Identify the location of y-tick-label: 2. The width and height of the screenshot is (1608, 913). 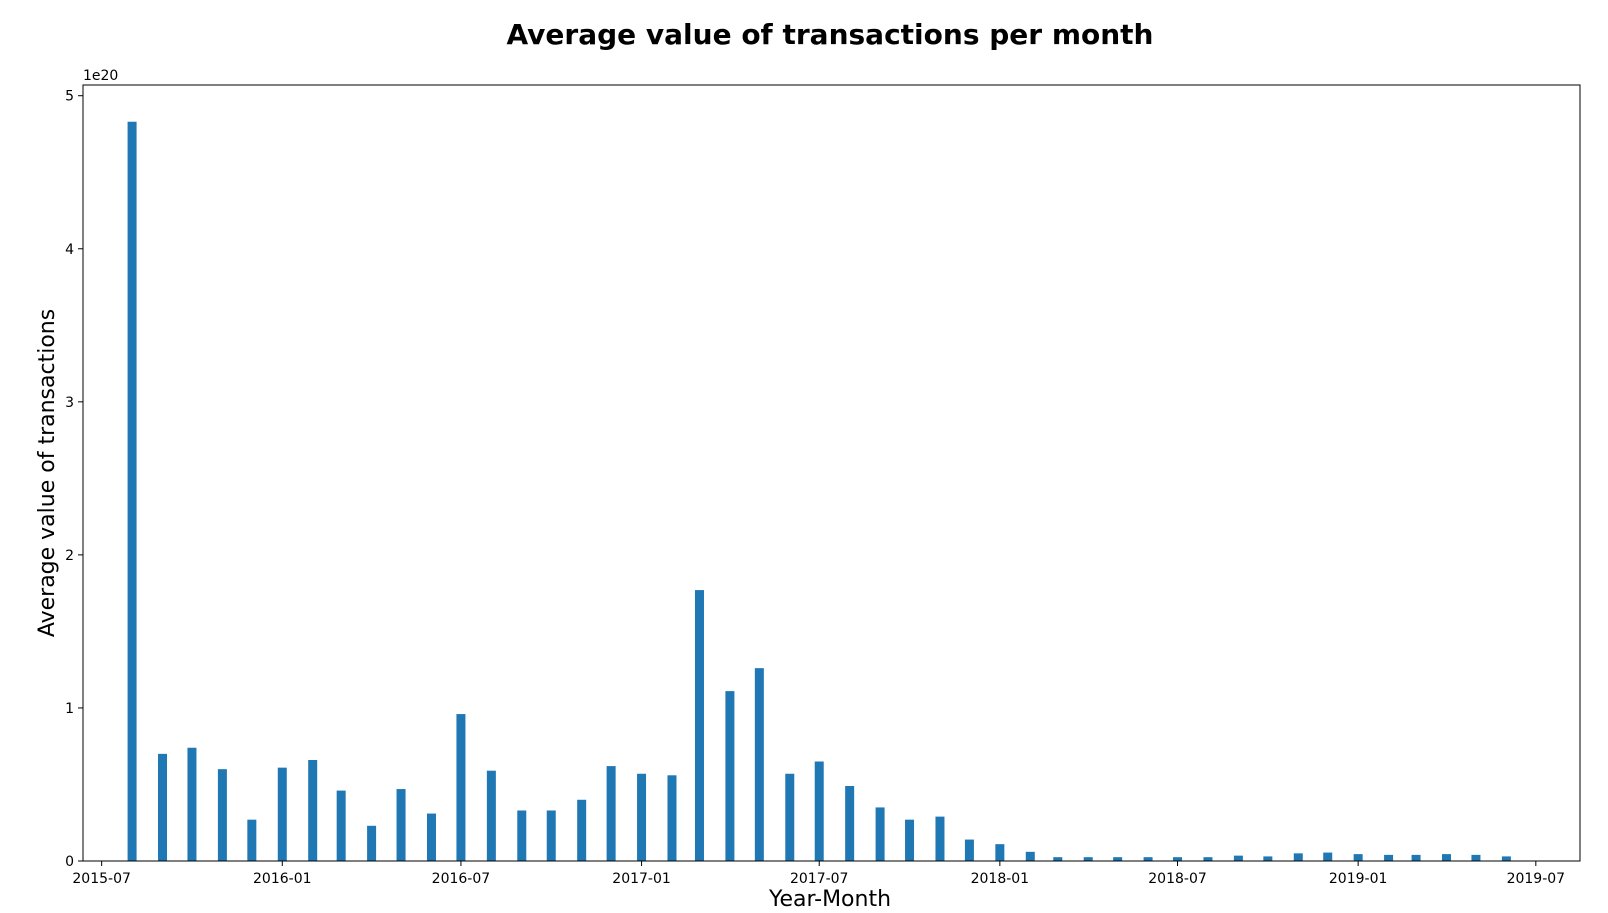
(69, 556).